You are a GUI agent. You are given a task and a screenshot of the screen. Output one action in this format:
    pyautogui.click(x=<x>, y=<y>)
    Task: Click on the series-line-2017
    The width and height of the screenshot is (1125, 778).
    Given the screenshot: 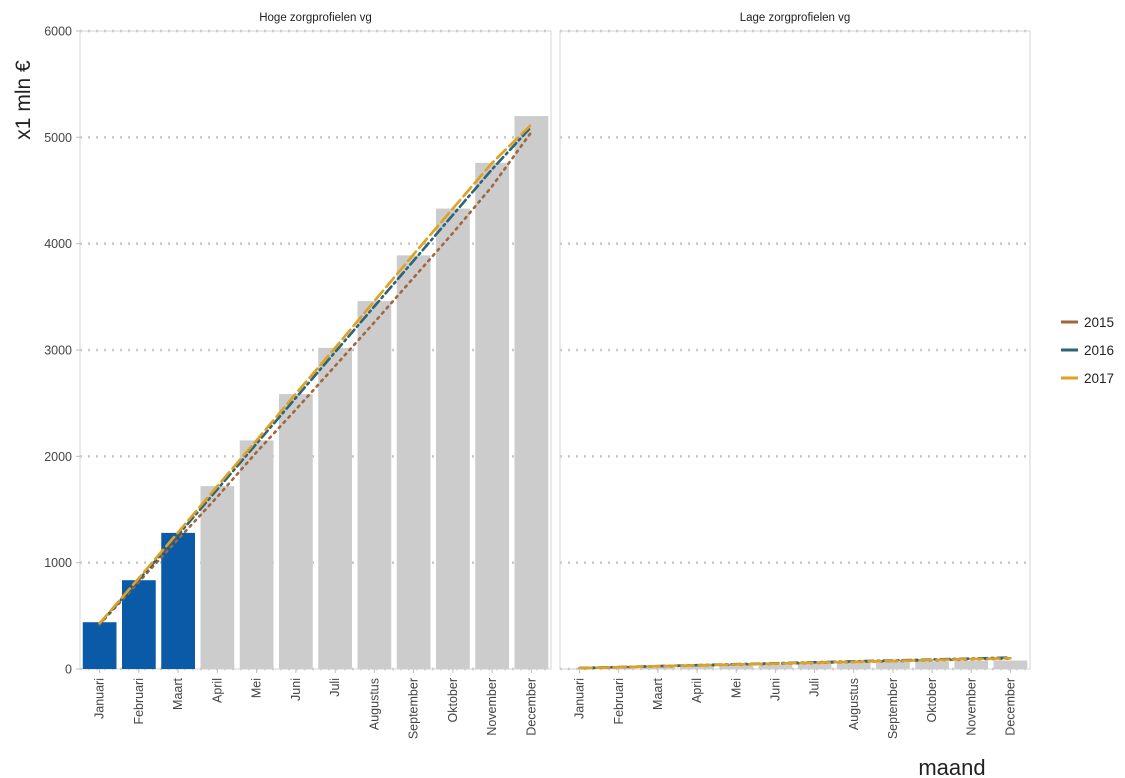 What is the action you would take?
    pyautogui.click(x=795, y=663)
    